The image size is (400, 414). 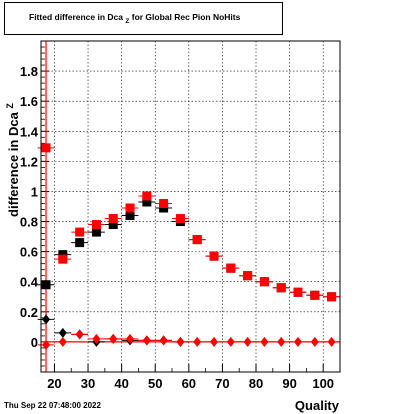 I want to click on y-tick-label: 1.4, so click(x=29, y=131).